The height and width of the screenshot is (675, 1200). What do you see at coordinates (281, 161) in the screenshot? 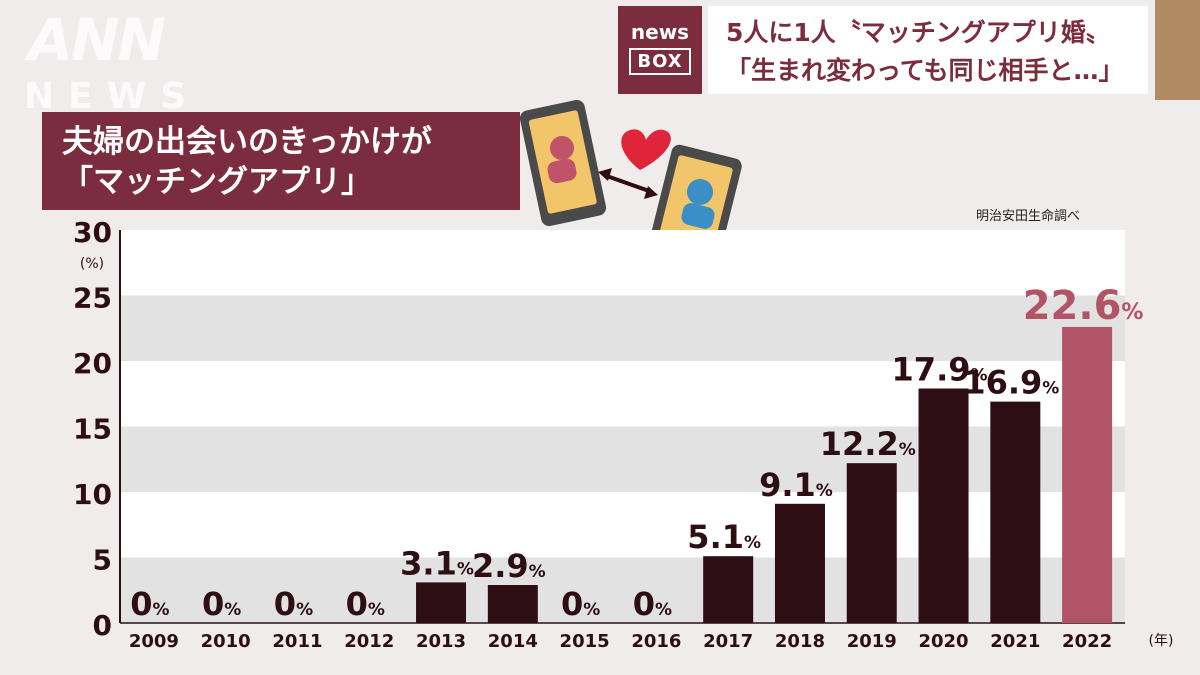
I see `chart-title-box: 夫婦の出会いのきっかけが 「マッチングアプリ」` at bounding box center [281, 161].